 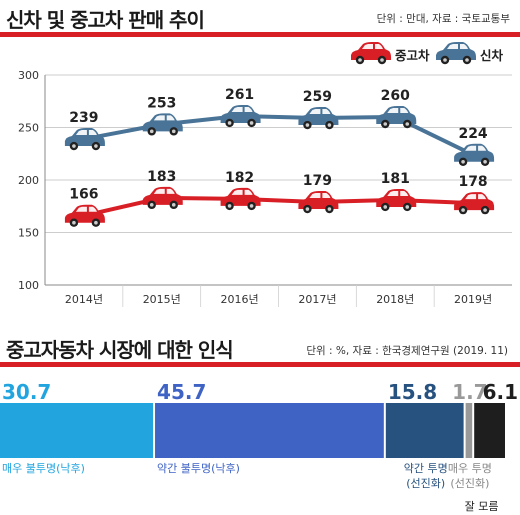 What do you see at coordinates (120, 350) in the screenshot?
I see `section-title: 중고자동차 시장에 대한 인식` at bounding box center [120, 350].